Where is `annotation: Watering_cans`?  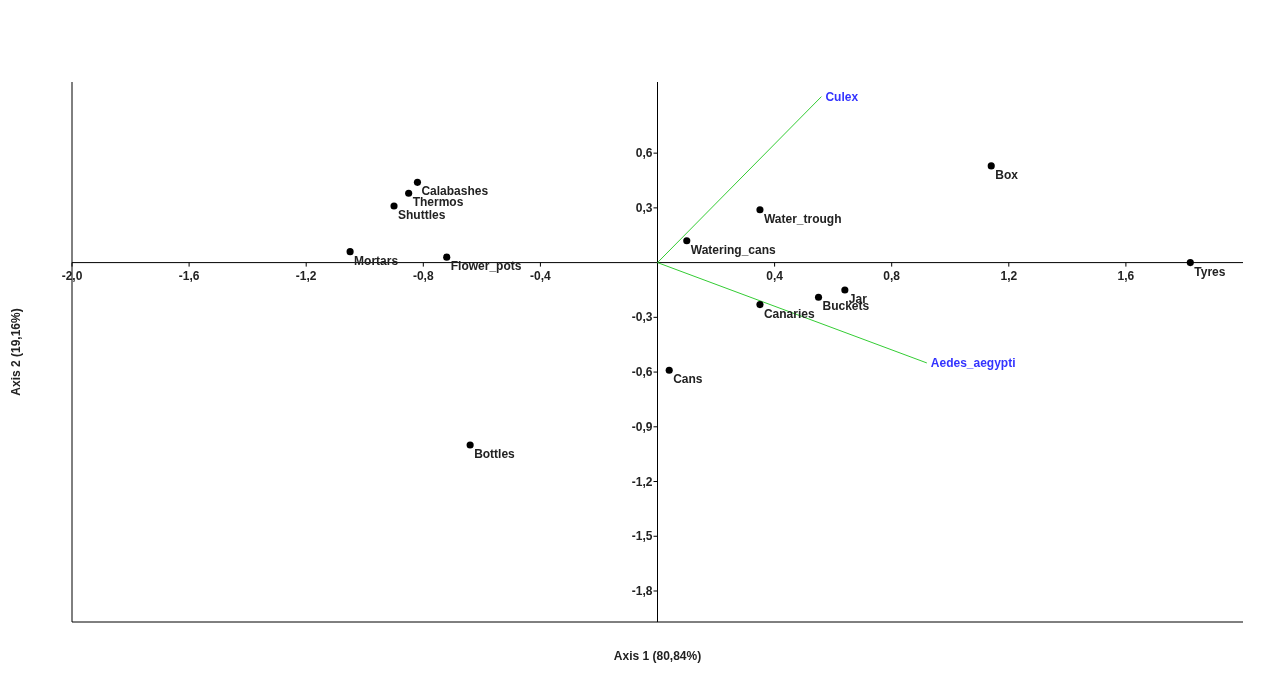
annotation: Watering_cans is located at coordinates (733, 249).